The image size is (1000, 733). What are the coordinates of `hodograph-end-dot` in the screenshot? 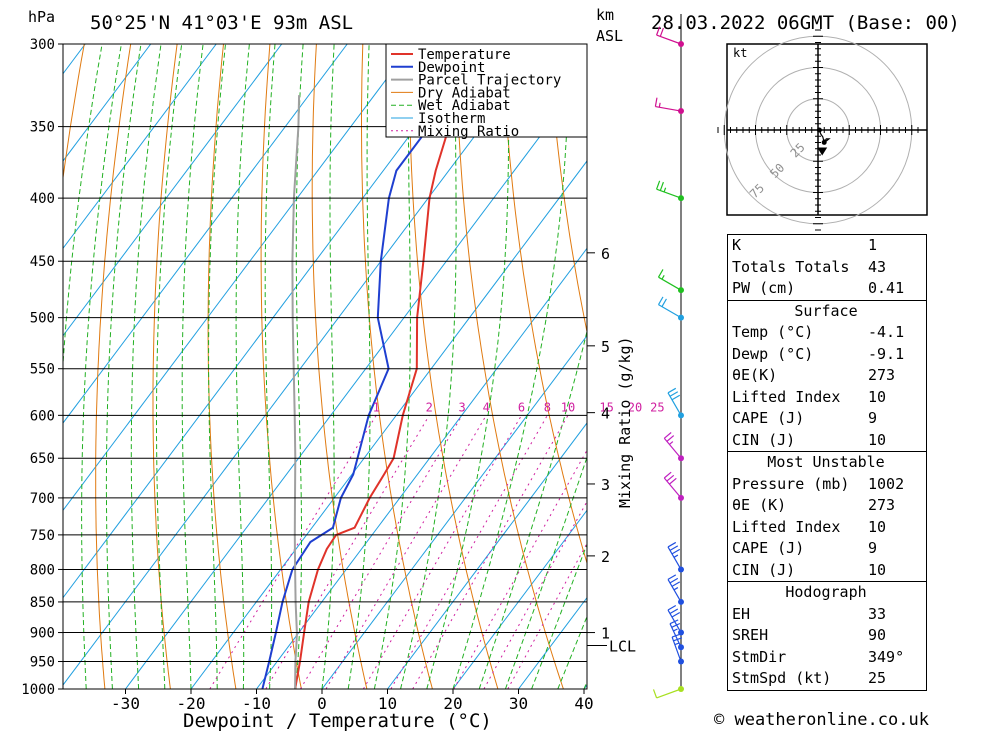 It's located at (824, 142).